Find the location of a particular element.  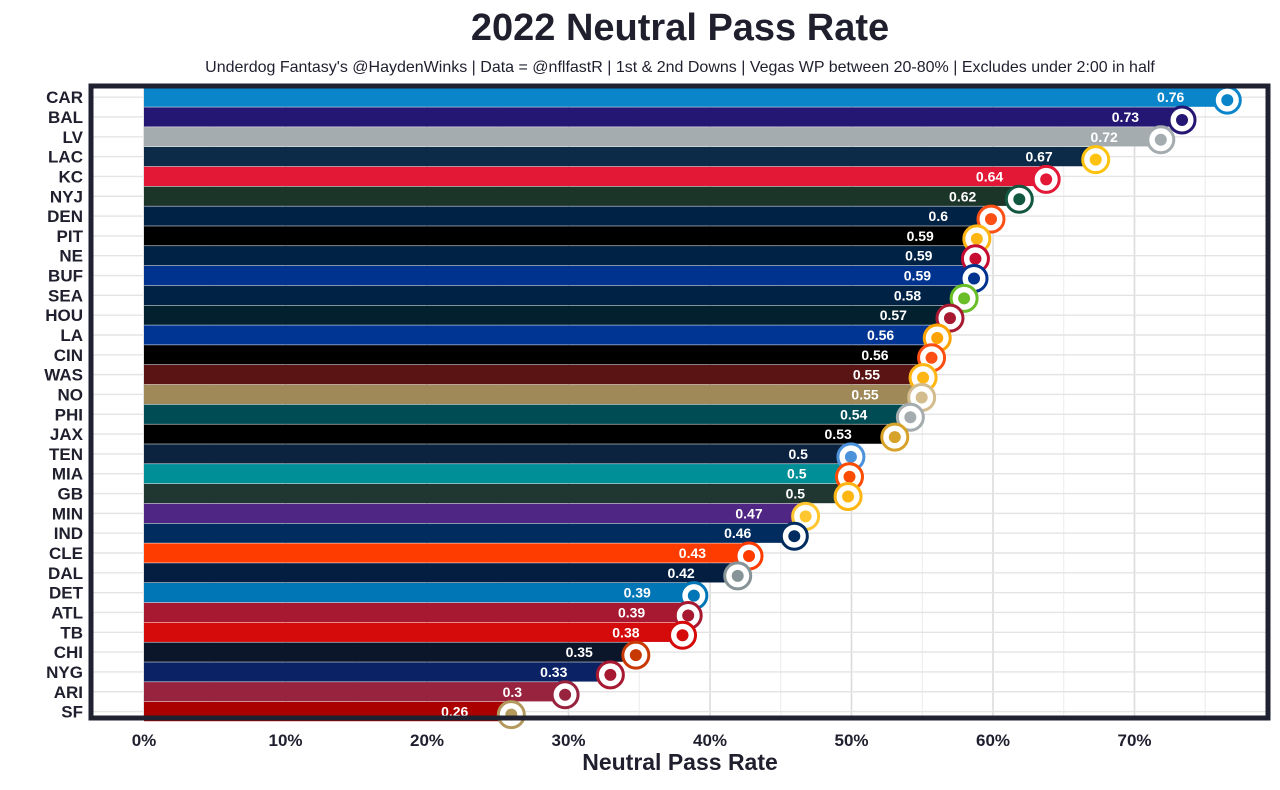

team-logo-core-atl-icon is located at coordinates (688, 615).